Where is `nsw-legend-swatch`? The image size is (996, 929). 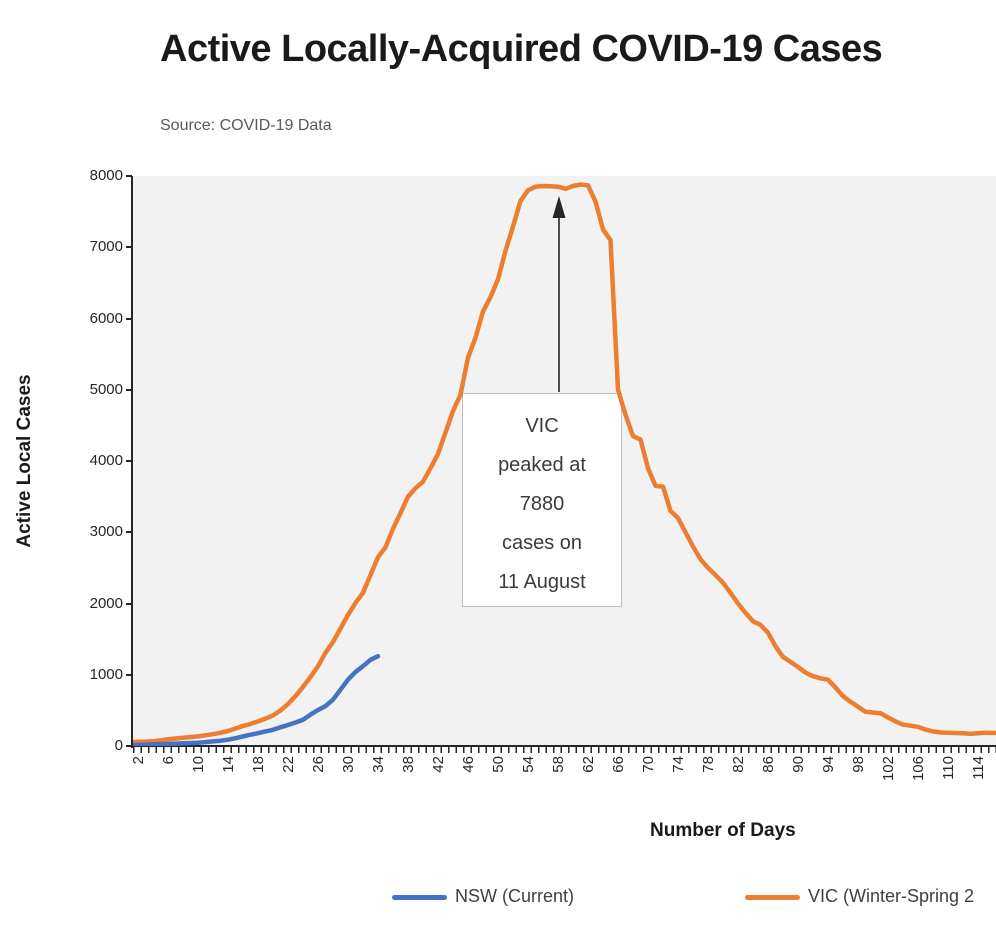
nsw-legend-swatch is located at coordinates (419, 897).